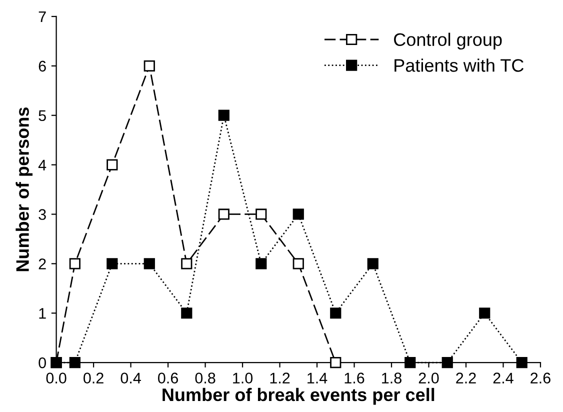  What do you see at coordinates (503, 378) in the screenshot?
I see `x-tick-label: 2.4` at bounding box center [503, 378].